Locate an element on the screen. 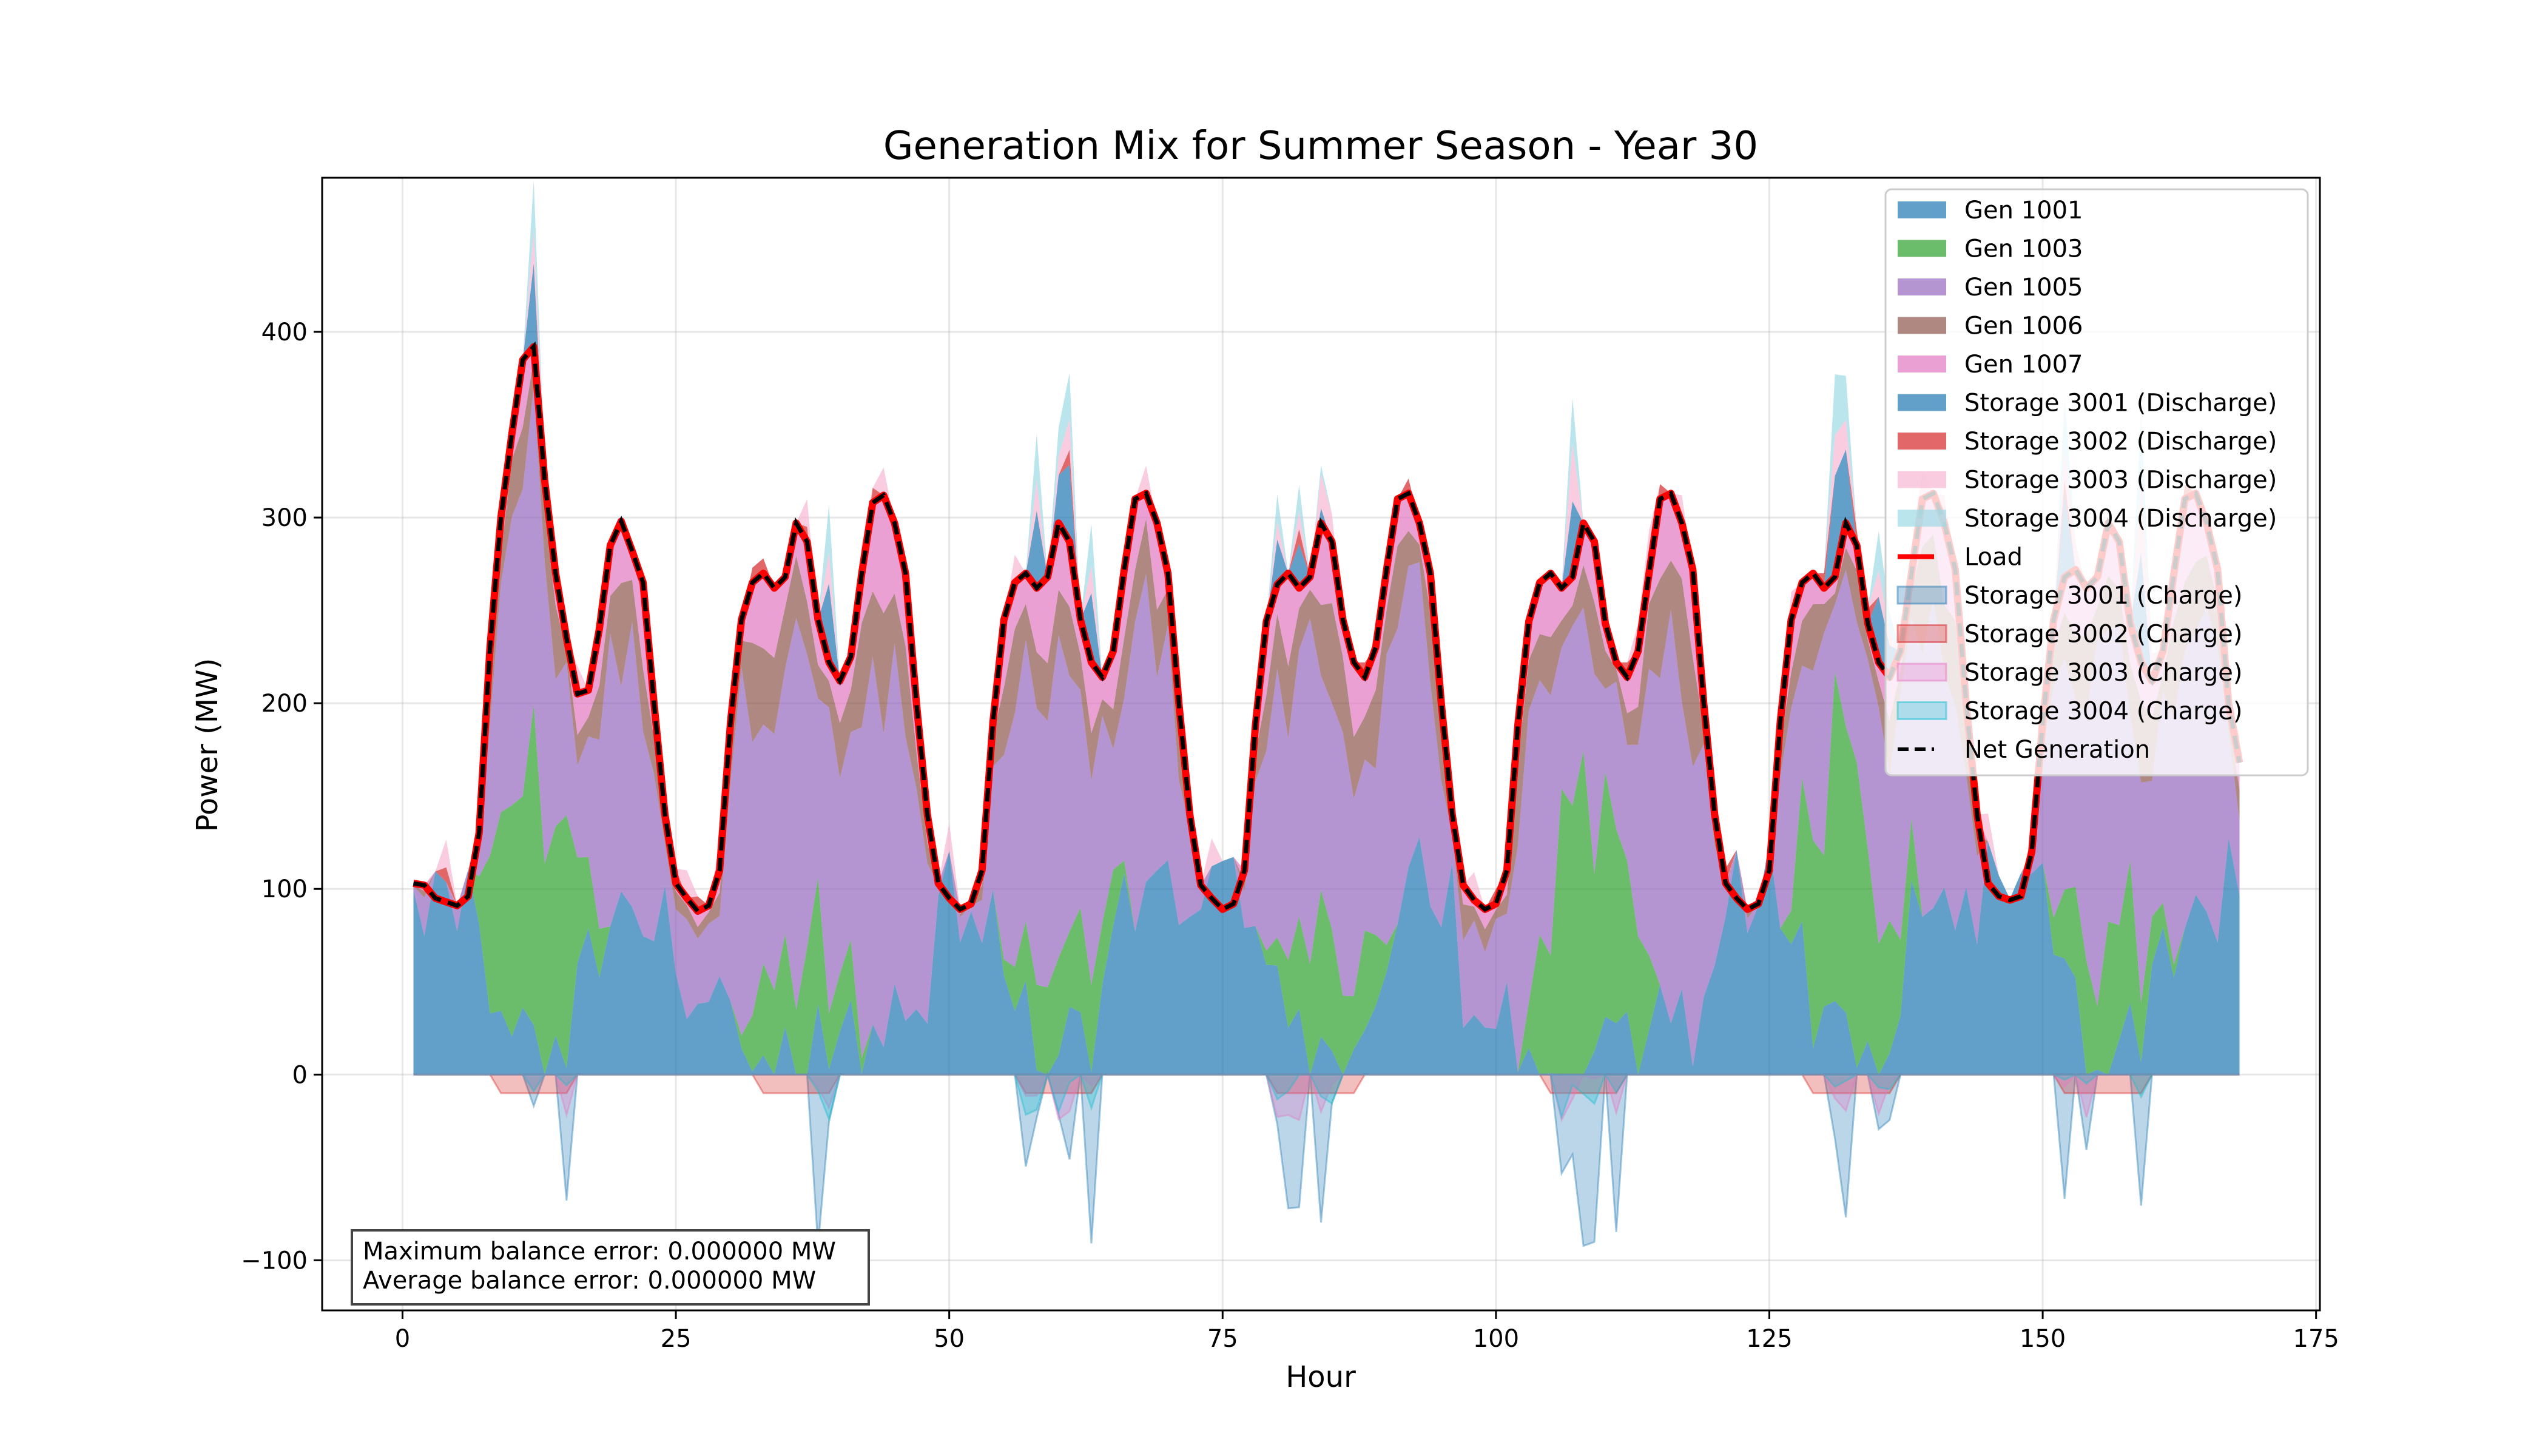  annotation-avg-error: Average balance error: 0.000000 MW is located at coordinates (589, 1281).